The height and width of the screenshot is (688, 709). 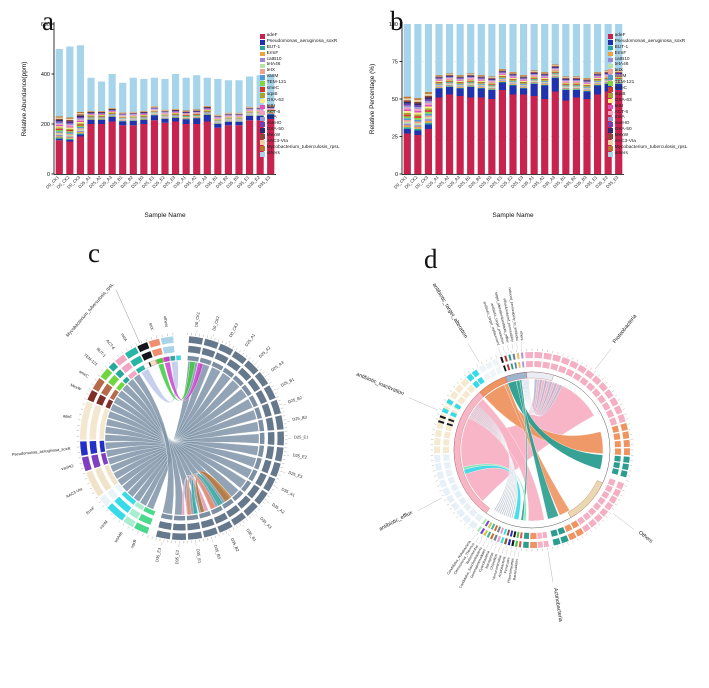 What do you see at coordinates (647, 60) in the screenshot?
I see `legend-item-catB10: catB10` at bounding box center [647, 60].